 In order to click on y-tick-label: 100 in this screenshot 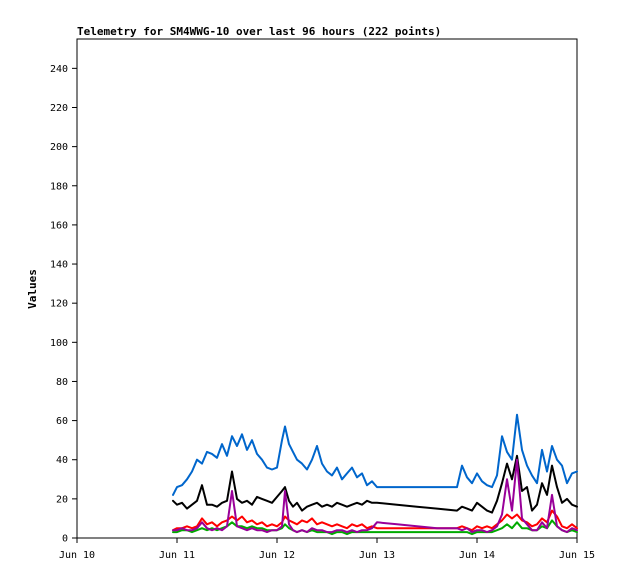, I will do `click(59, 343)`.